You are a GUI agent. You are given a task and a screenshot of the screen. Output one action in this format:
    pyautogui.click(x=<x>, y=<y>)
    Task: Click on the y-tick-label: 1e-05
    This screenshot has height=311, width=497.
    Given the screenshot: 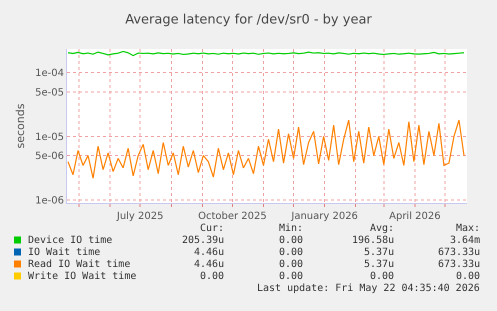 What is the action you would take?
    pyautogui.click(x=49, y=137)
    